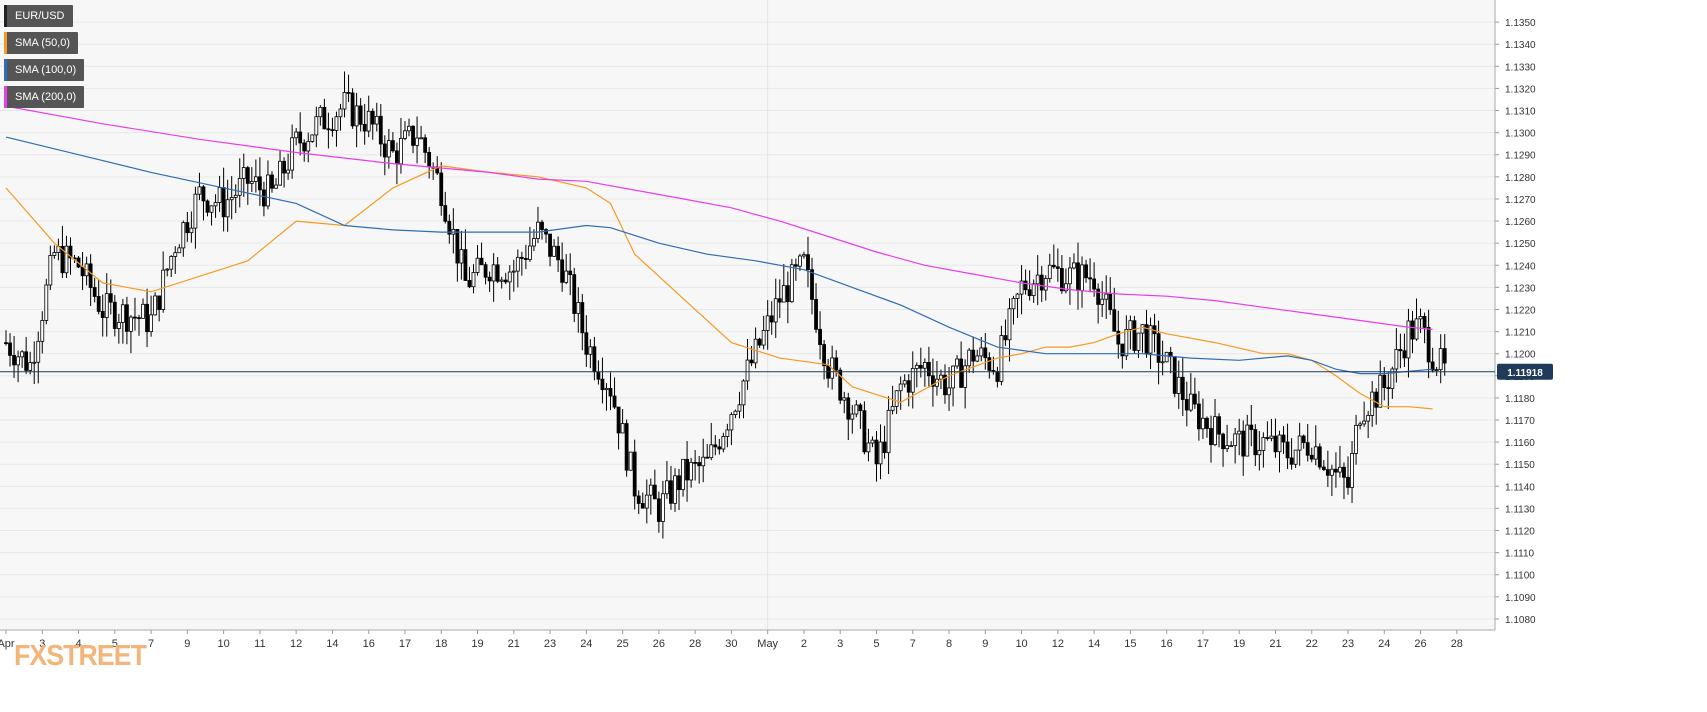 Image resolution: width=1707 pixels, height=712 pixels. What do you see at coordinates (876, 644) in the screenshot?
I see `x-tick-label: 5` at bounding box center [876, 644].